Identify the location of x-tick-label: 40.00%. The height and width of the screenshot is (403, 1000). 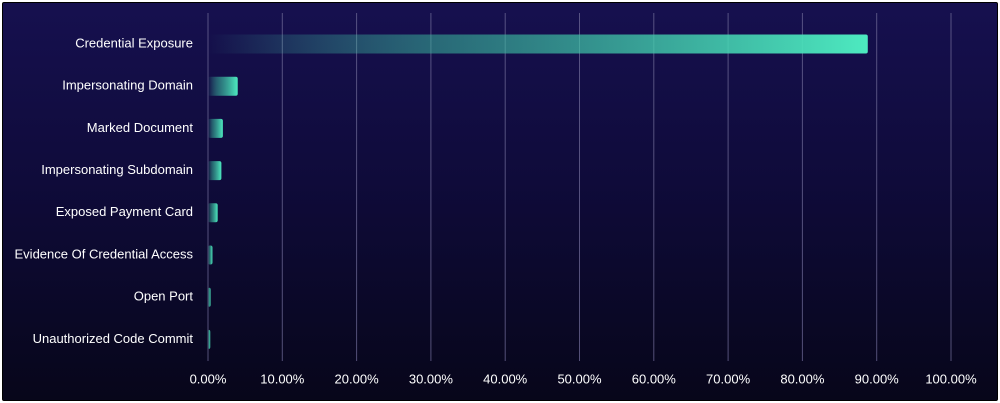
(505, 378).